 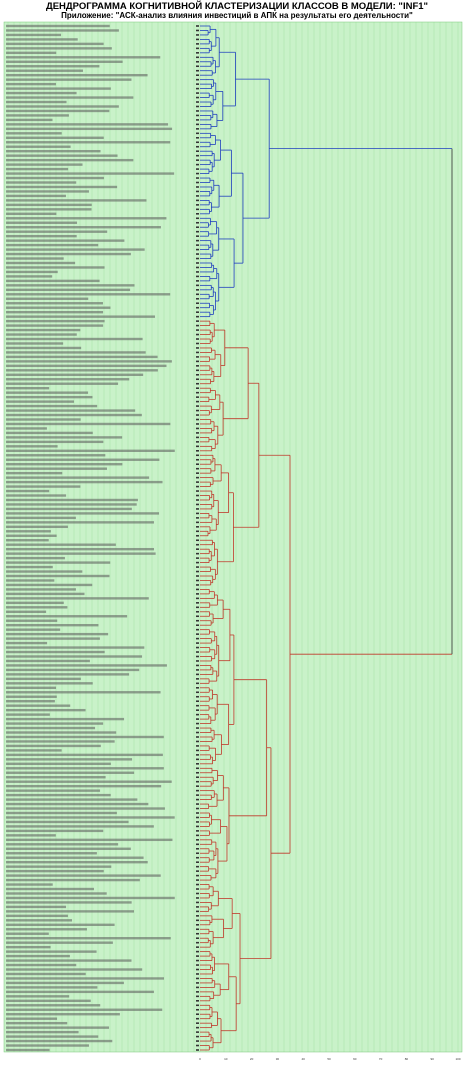 I want to click on x-tick-label: 80, so click(x=407, y=1059).